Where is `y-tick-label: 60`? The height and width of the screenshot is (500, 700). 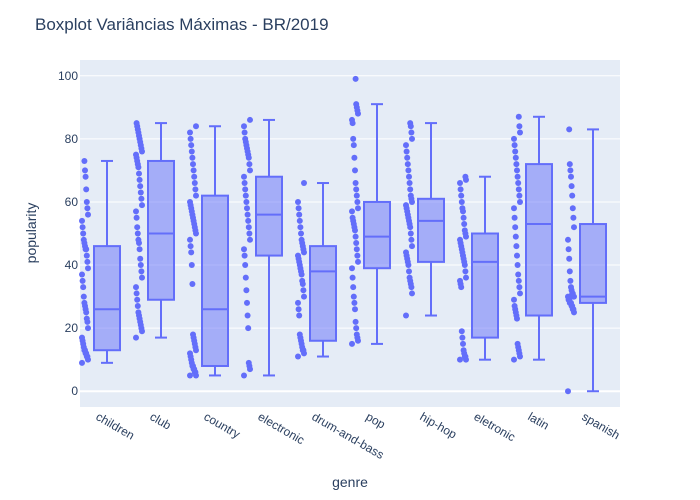
y-tick-label: 60 is located at coordinates (72, 202).